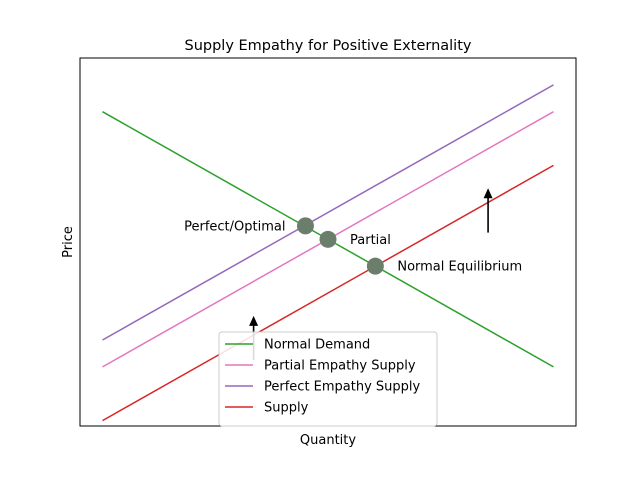 The height and width of the screenshot is (480, 640). Describe the element at coordinates (328, 239) in the screenshot. I see `equilibrium-point-partial` at that location.